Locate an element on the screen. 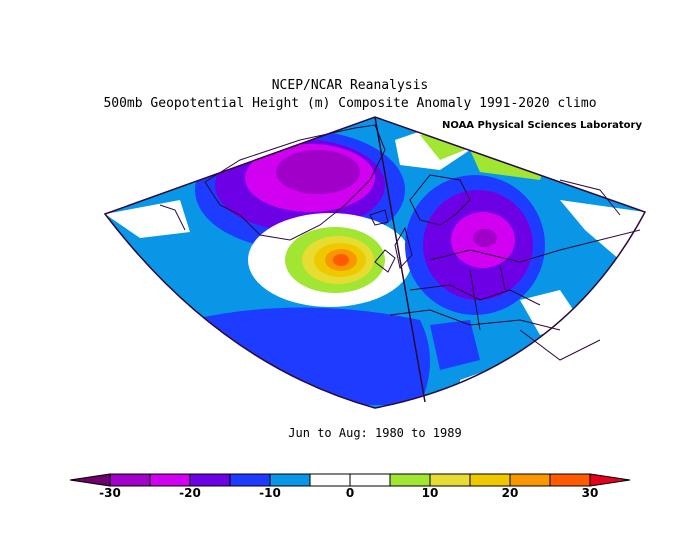 This screenshot has height=542, width=700. credit-label: NOAA Physical Sciences Laboratory is located at coordinates (541, 125).